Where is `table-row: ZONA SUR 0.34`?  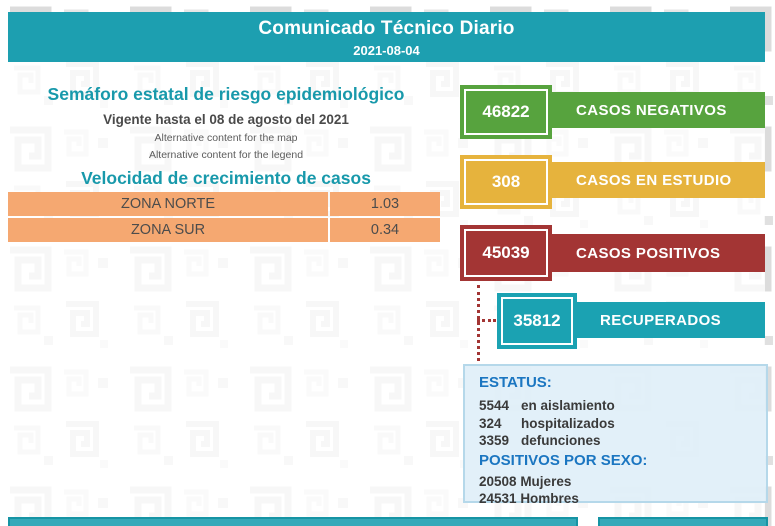 table-row: ZONA SUR 0.34 is located at coordinates (224, 230).